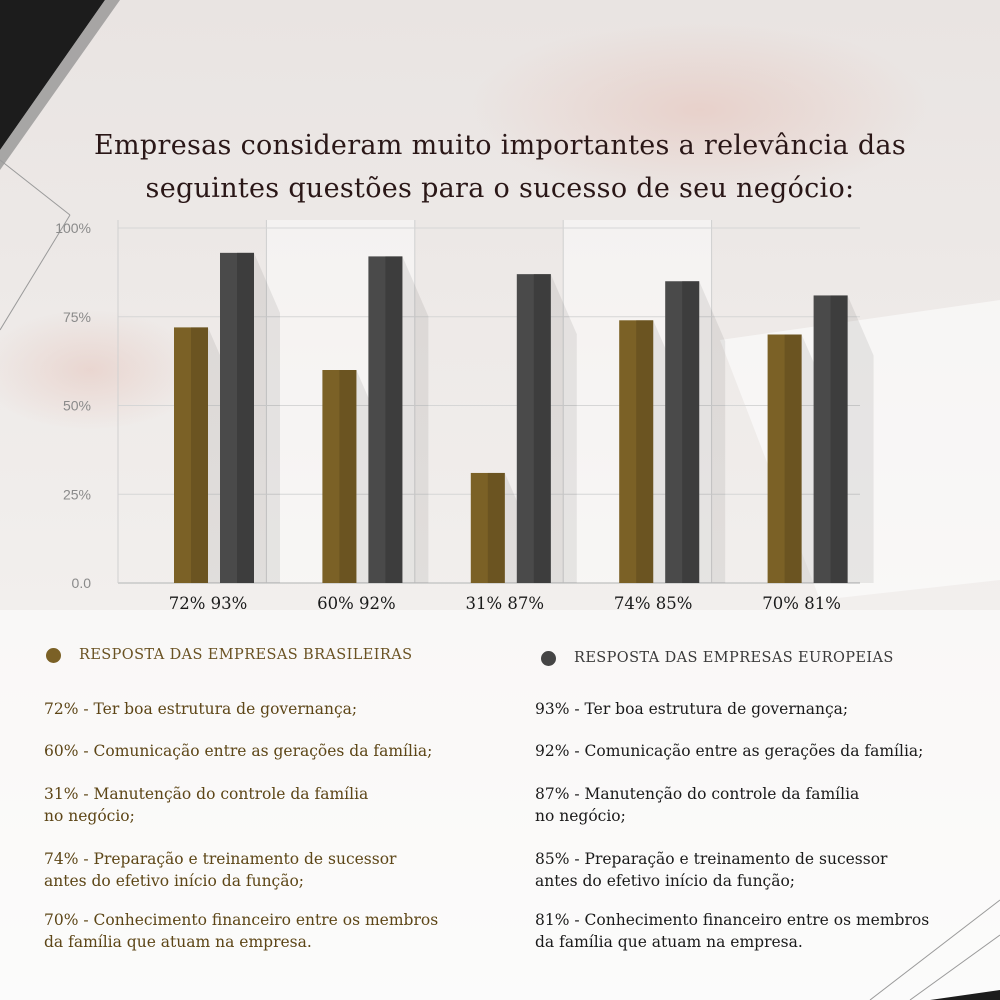 Image resolution: width=1000 pixels, height=1000 pixels. What do you see at coordinates (734, 658) in the screenshot?
I see `legend-label-europe: RESPOSTA DAS EMPRESAS EUROPEIAS` at bounding box center [734, 658].